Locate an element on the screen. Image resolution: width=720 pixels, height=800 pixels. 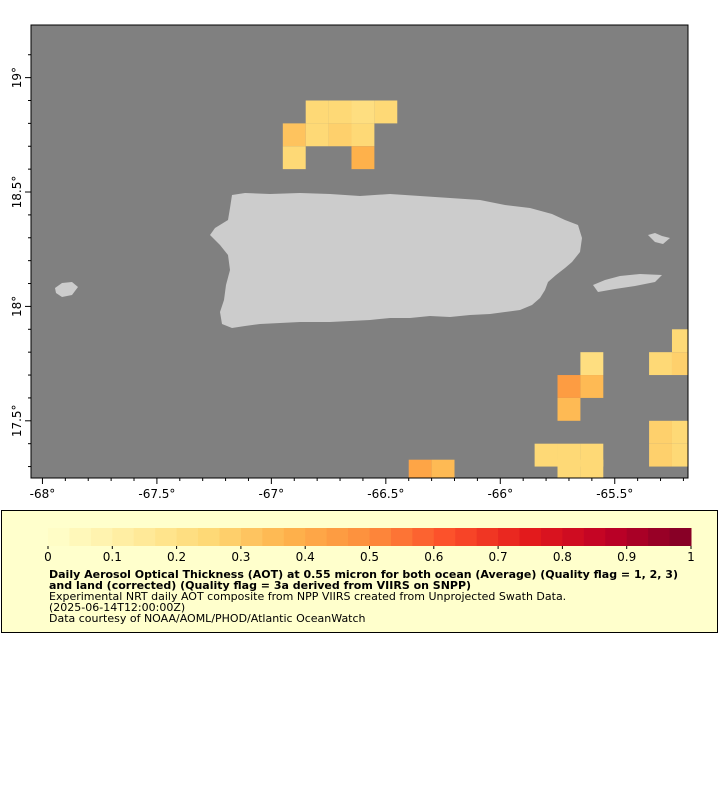
puerto-rico-land is located at coordinates (396, 260).